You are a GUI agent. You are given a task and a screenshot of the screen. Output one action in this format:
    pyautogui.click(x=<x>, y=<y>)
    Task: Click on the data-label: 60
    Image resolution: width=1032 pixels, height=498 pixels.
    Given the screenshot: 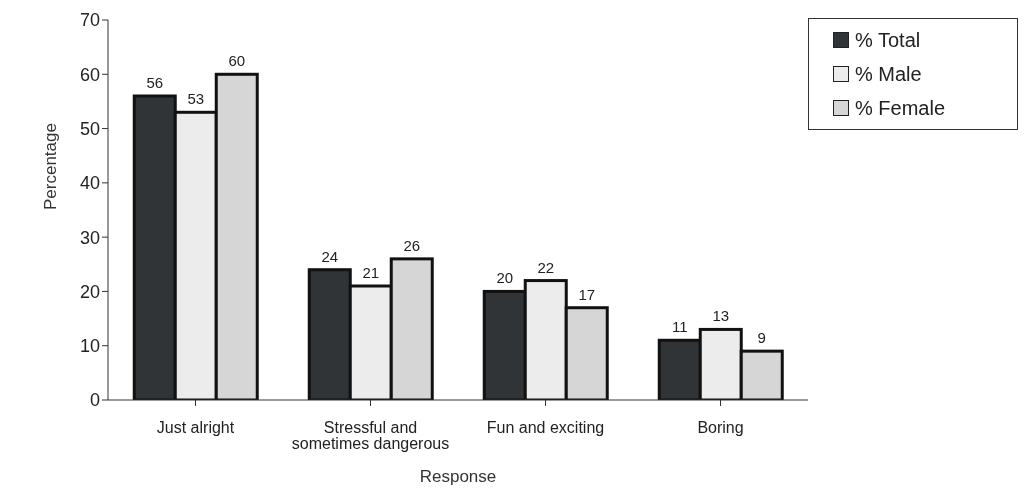 What is the action you would take?
    pyautogui.click(x=237, y=61)
    